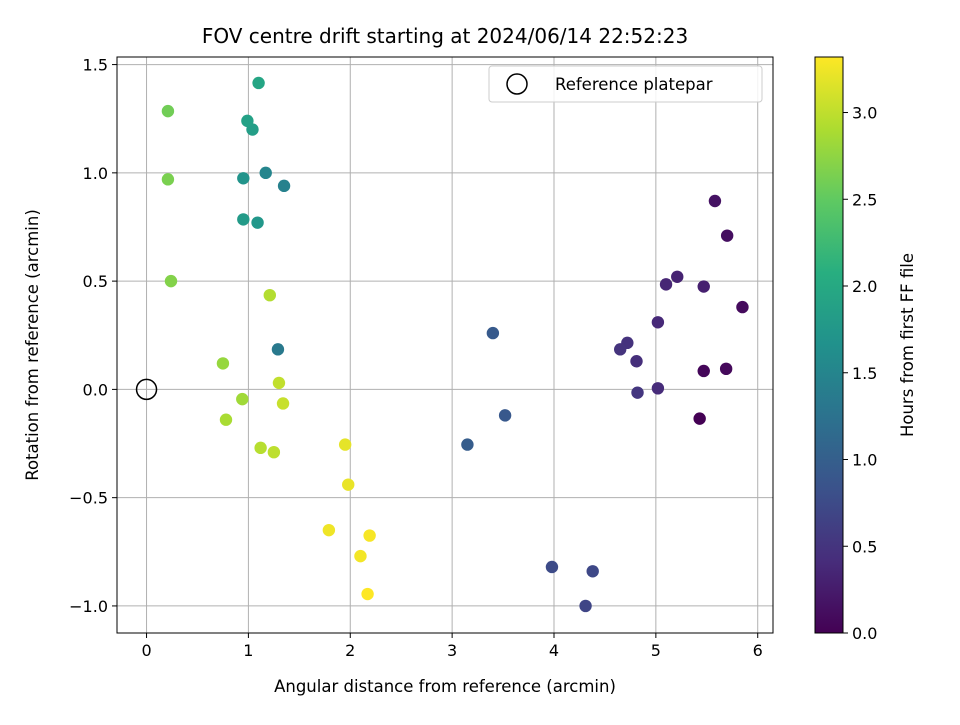 This screenshot has height=725, width=960. I want to click on y-tick-label: 0.5, so click(95, 281).